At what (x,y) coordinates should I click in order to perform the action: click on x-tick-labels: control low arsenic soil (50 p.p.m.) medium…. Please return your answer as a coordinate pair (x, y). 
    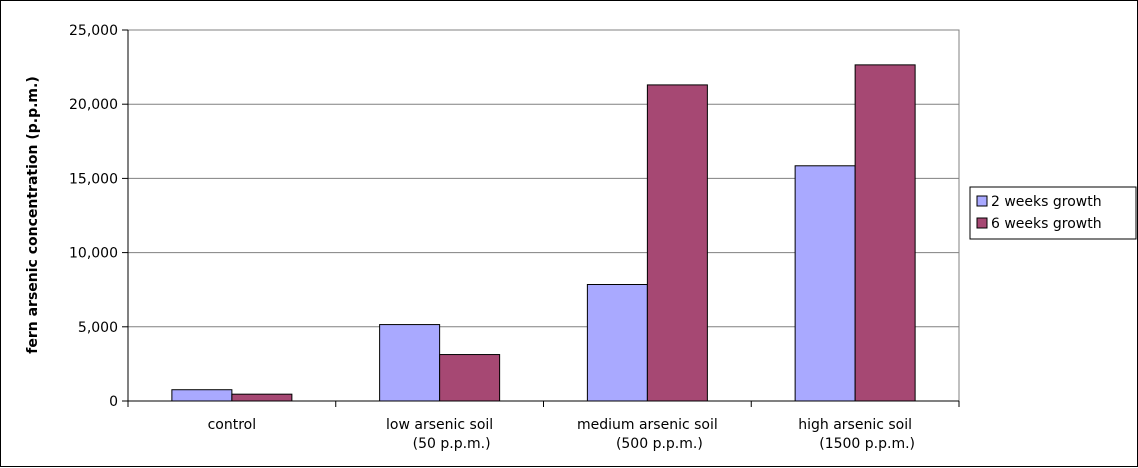
    Looking at the image, I should click on (561, 434).